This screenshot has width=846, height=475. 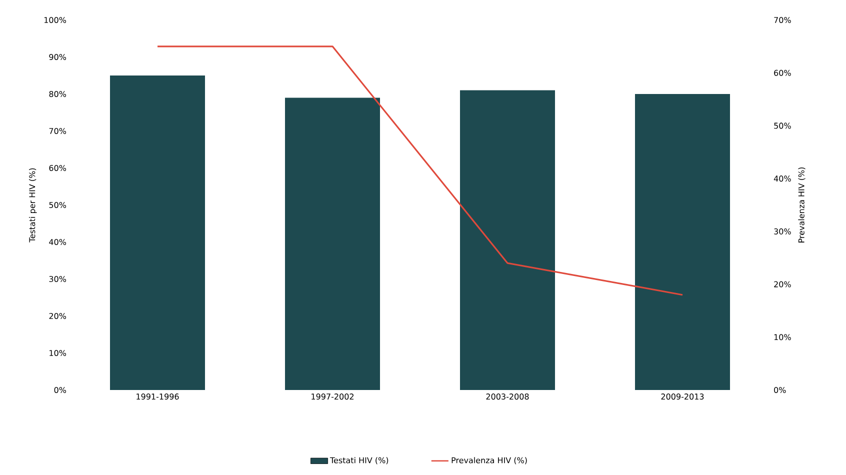 What do you see at coordinates (57, 242) in the screenshot?
I see `y-tick-label: 40%` at bounding box center [57, 242].